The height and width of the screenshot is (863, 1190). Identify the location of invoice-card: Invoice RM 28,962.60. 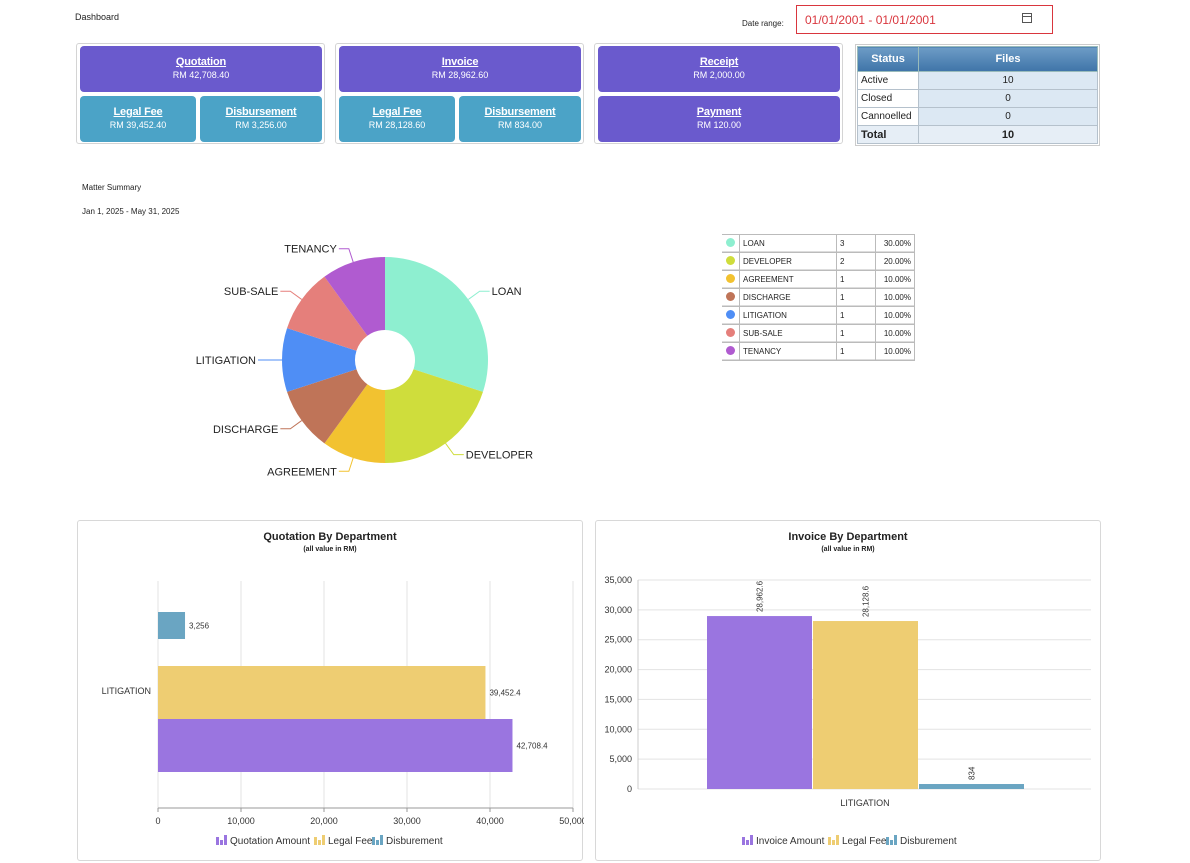
(460, 69).